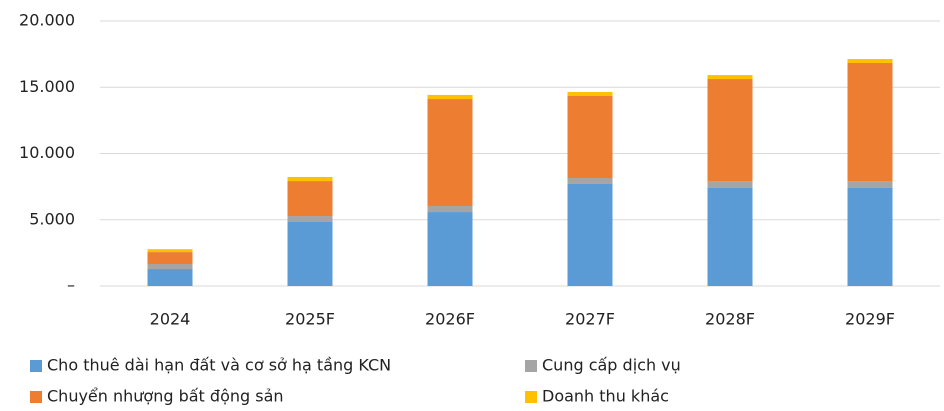  I want to click on x-tick-label: 2028F, so click(730, 319).